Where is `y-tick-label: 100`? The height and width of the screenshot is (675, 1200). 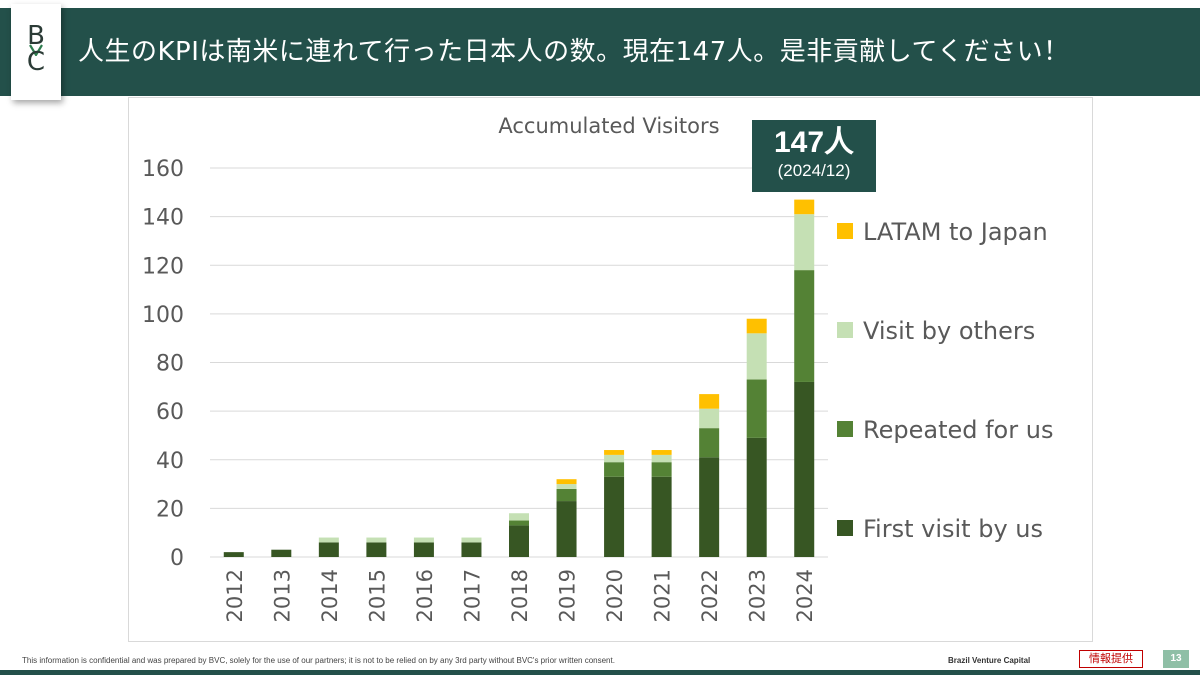 y-tick-label: 100 is located at coordinates (163, 315).